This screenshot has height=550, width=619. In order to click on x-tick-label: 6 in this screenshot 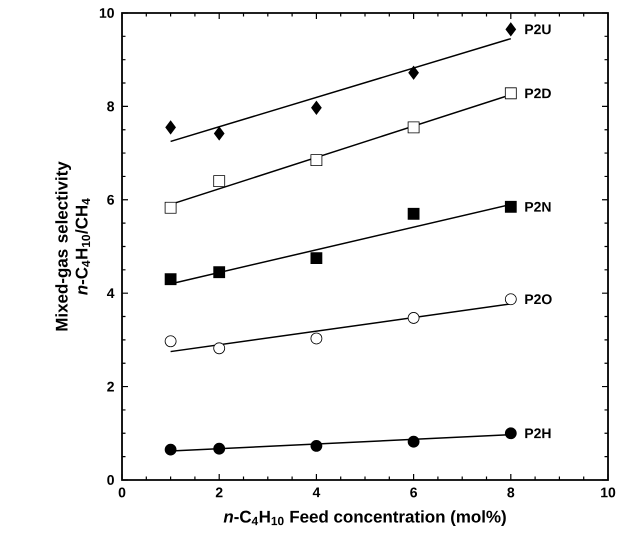, I will do `click(413, 492)`.